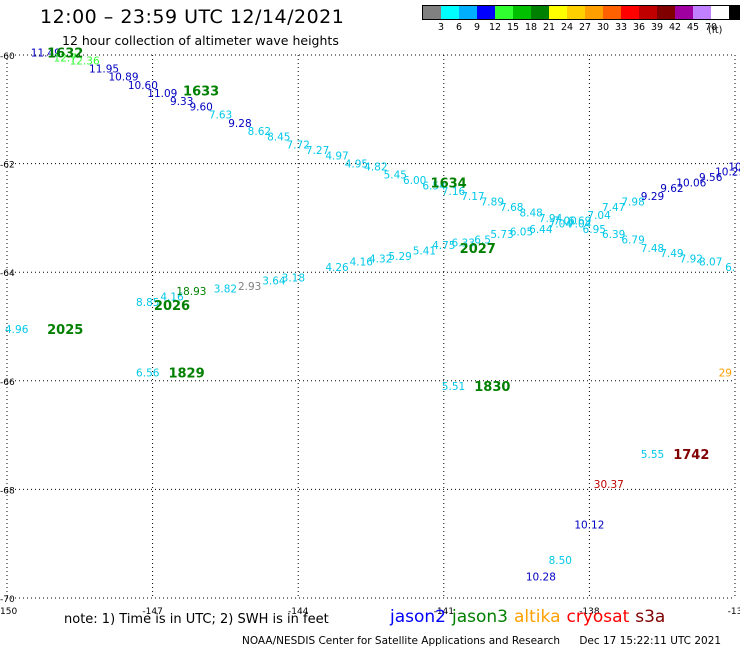 Image resolution: width=740 pixels, height=650 pixels. Describe the element at coordinates (530, 617) in the screenshot. I see `satellite-key: jason2 jason3 altika cryosat s3a` at that location.